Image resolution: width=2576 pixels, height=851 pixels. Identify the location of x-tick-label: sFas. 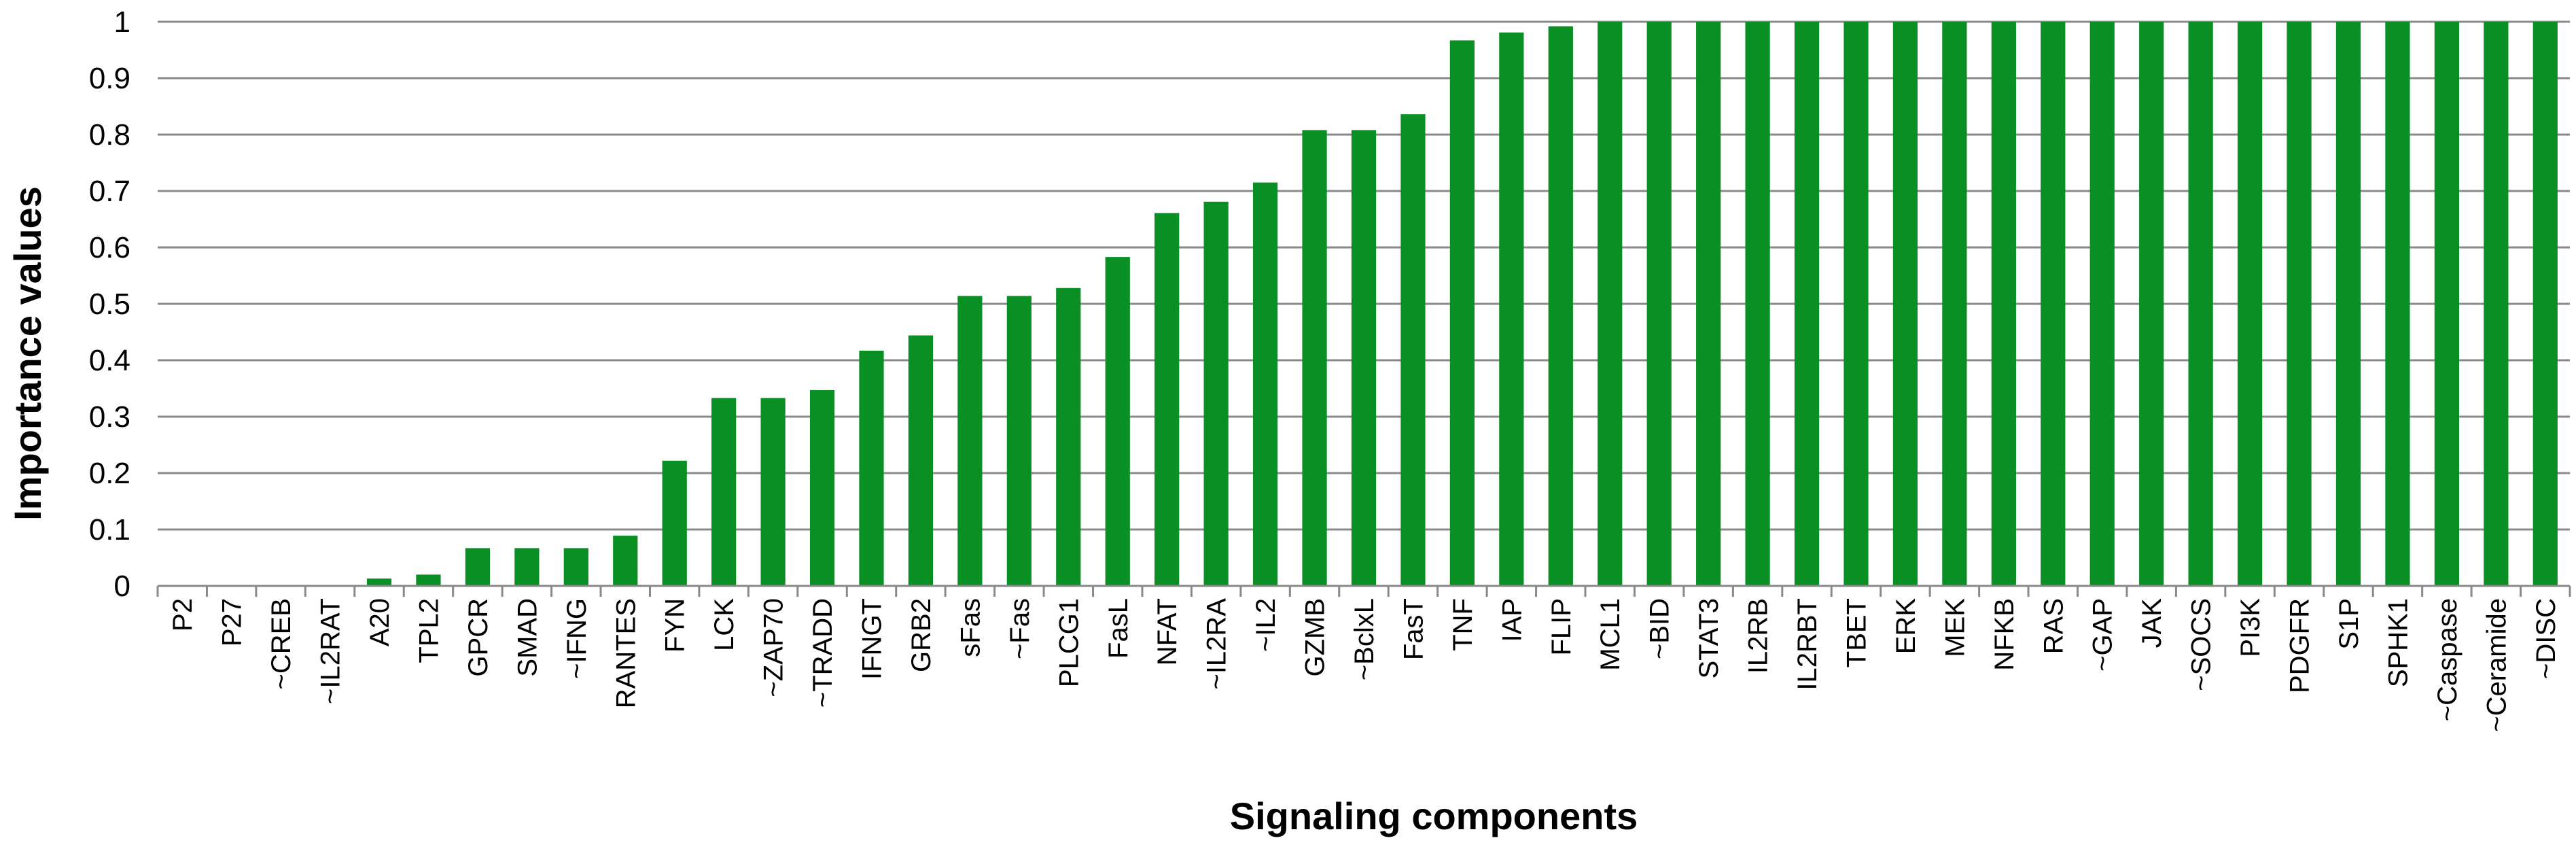
(970, 627).